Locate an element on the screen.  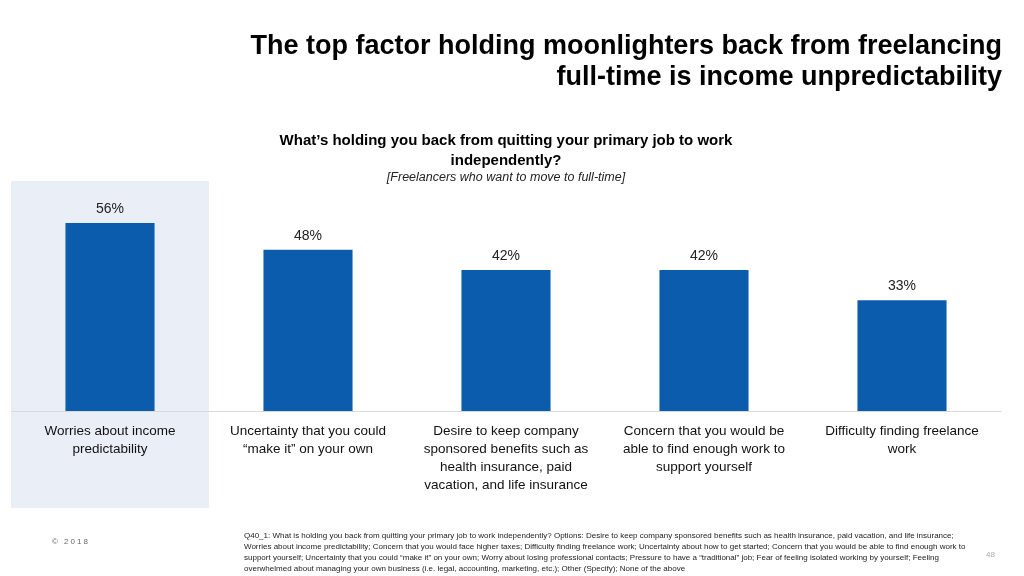
x-tick-label: Worries about income predictability is located at coordinates (110, 439).